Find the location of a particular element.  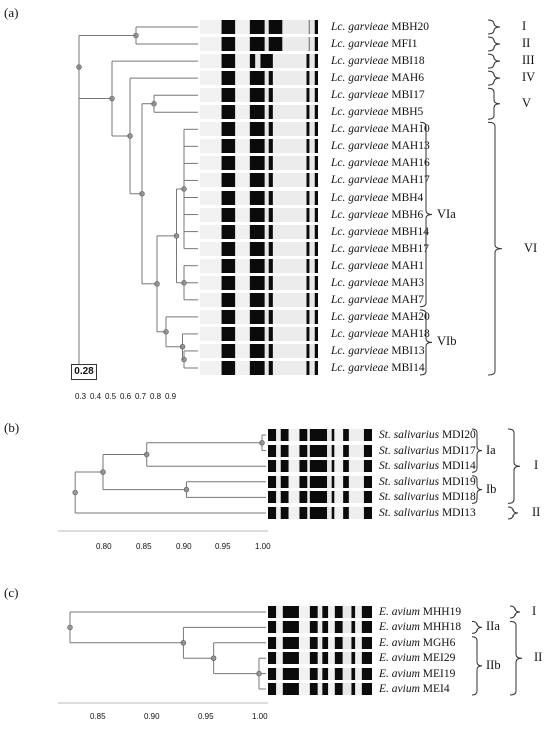

axis-tick-label: 0.3 is located at coordinates (81, 396).